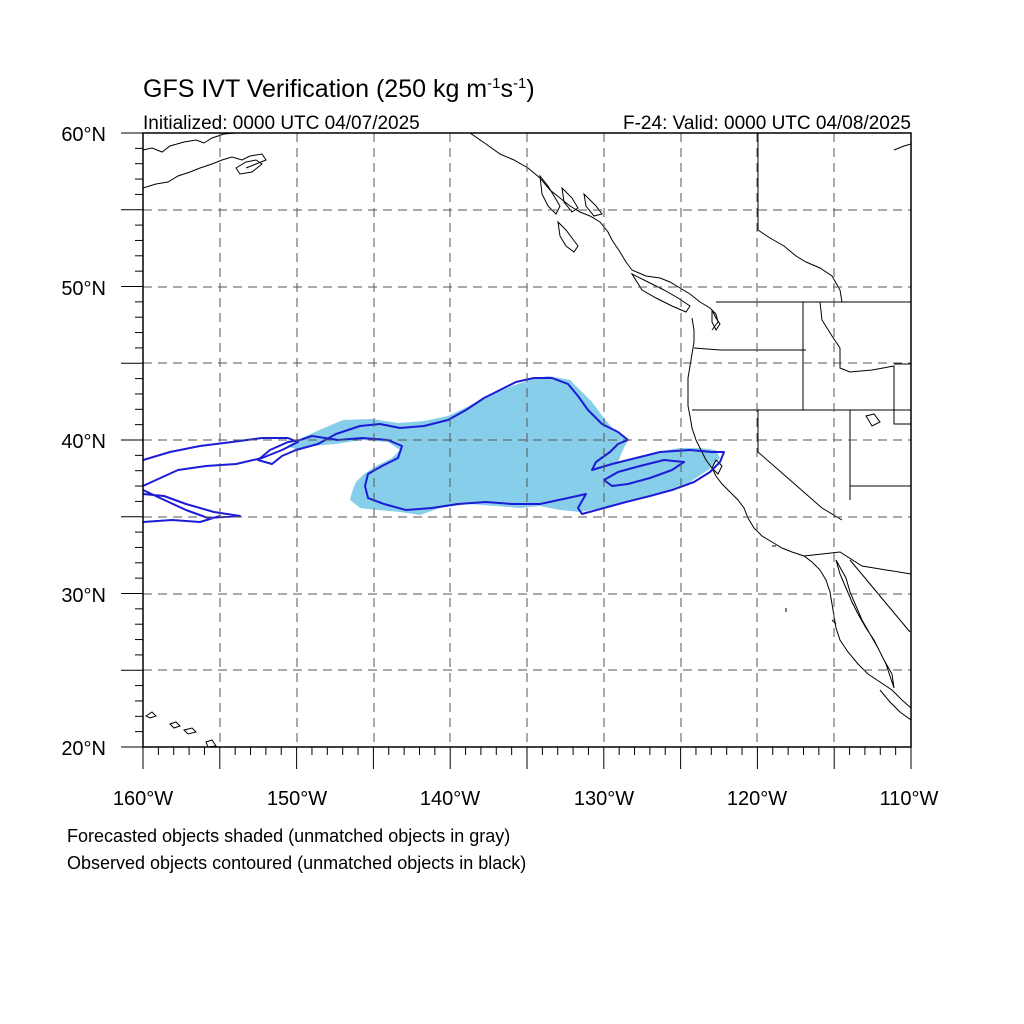 The image size is (1024, 1024). I want to click on lon-label-160w: 160°W, so click(143, 799).